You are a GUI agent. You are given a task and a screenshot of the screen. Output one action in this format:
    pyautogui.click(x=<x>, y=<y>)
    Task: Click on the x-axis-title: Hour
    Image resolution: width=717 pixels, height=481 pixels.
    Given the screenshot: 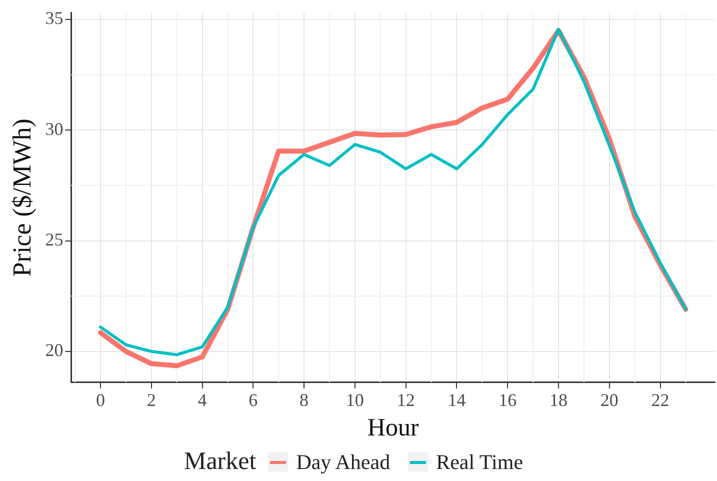 What is the action you would take?
    pyautogui.click(x=393, y=428)
    